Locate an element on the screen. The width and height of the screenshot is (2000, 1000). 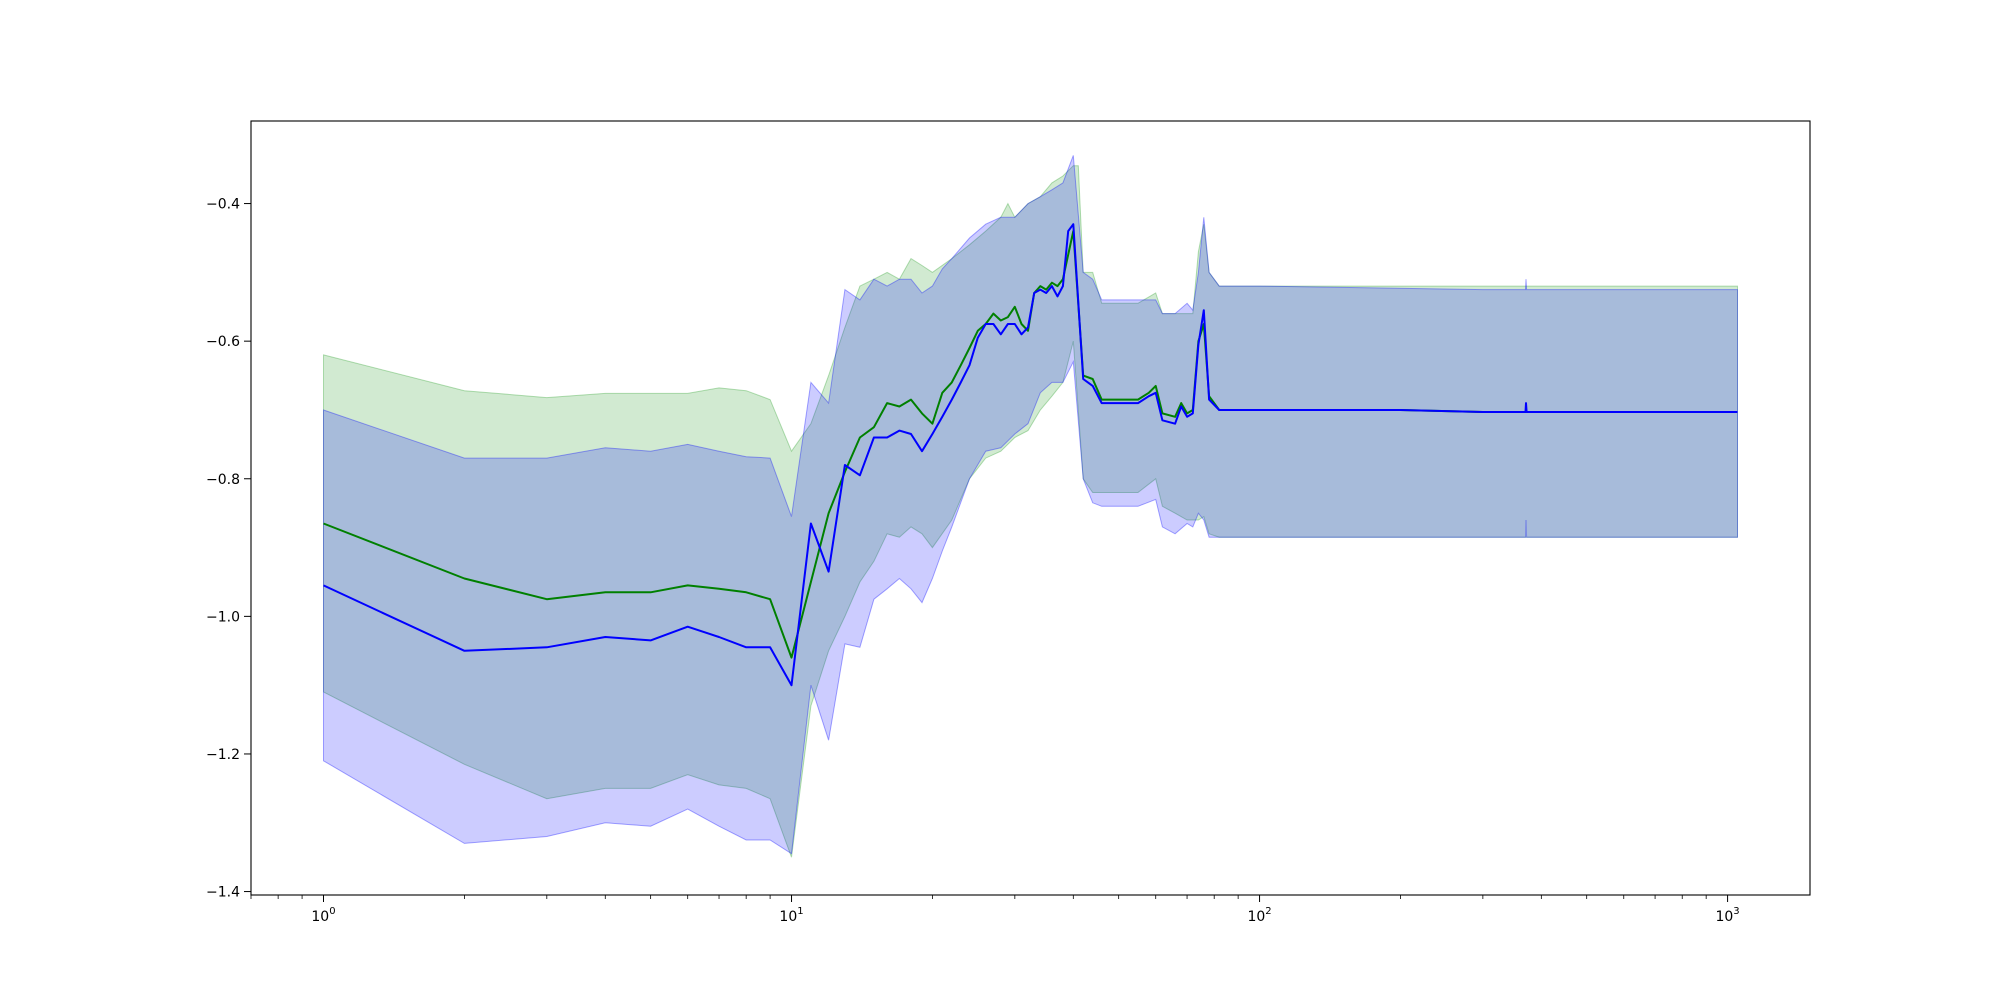
y-tick-label: −0.8 is located at coordinates (223, 480).